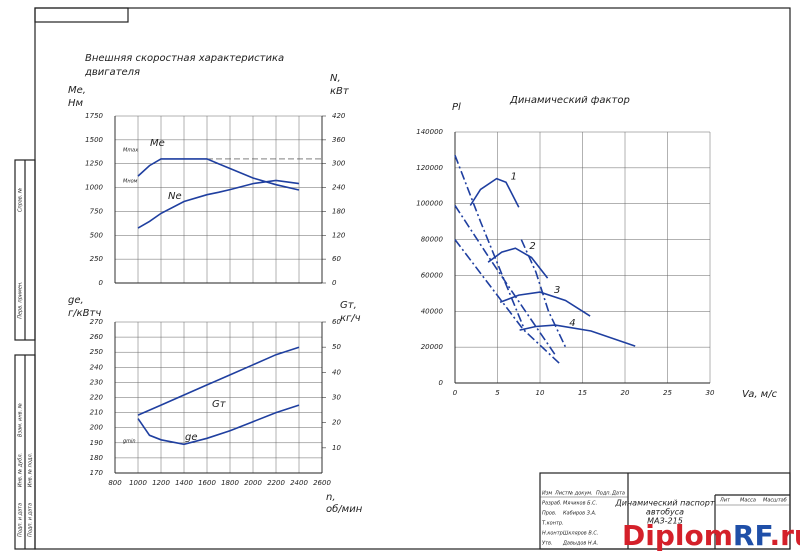 Image resolution: width=800 pixels, height=559 pixels. I want to click on stamp-text: Подп. и дата, so click(21, 520).